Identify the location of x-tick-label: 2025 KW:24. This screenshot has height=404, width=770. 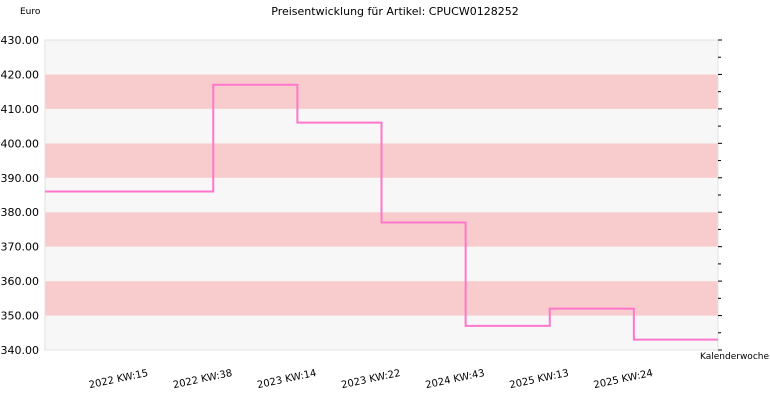
(623, 379).